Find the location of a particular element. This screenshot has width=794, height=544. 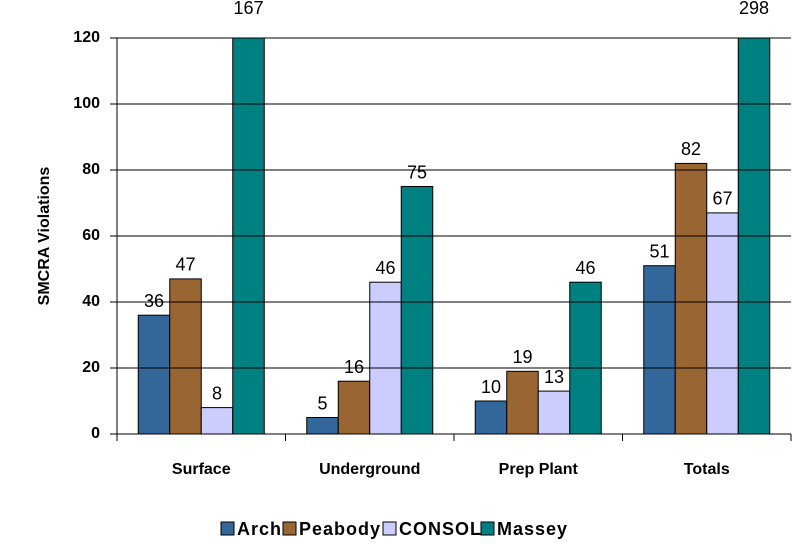

x-tick-label: Prep Plant is located at coordinates (539, 469).